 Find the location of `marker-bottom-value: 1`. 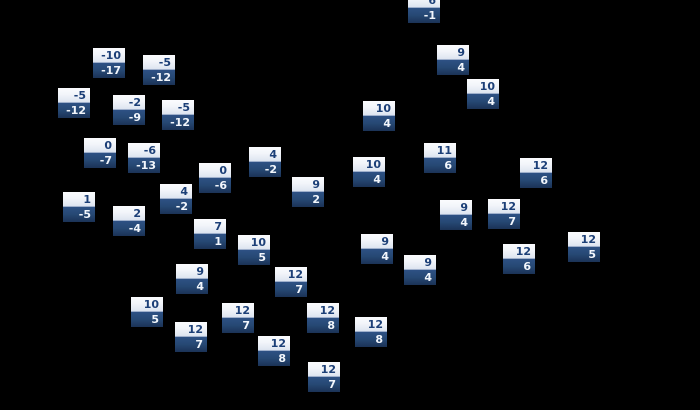

marker-bottom-value: 1 is located at coordinates (210, 241).